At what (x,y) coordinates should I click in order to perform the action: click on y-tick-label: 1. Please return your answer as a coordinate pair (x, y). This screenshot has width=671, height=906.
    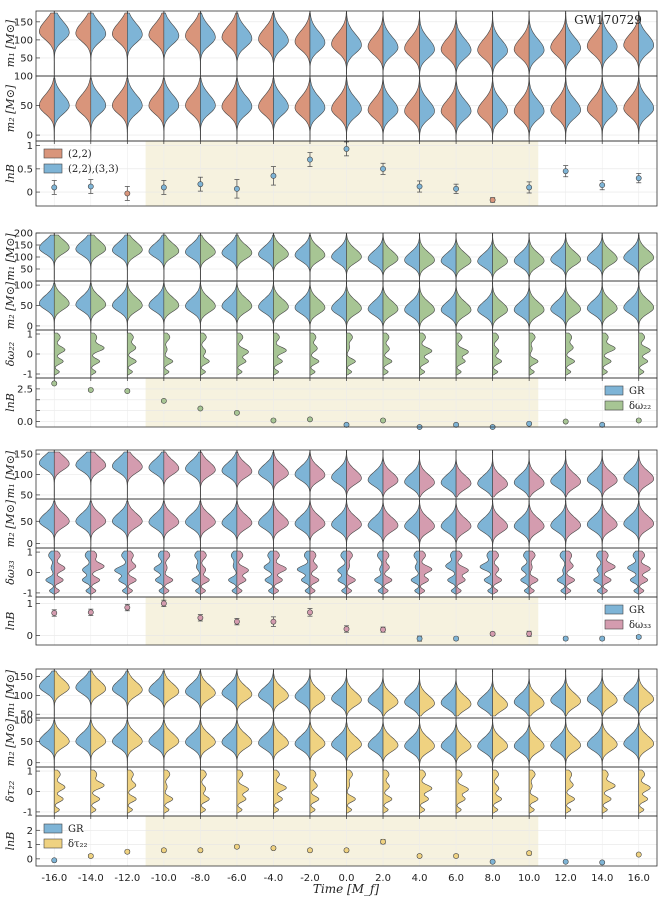
    Looking at the image, I should click on (30, 772).